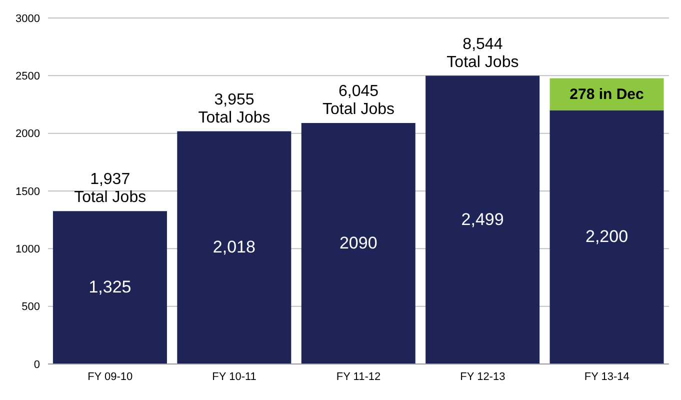 The image size is (681, 400). I want to click on x-tick-label: FY 10-11, so click(234, 376).